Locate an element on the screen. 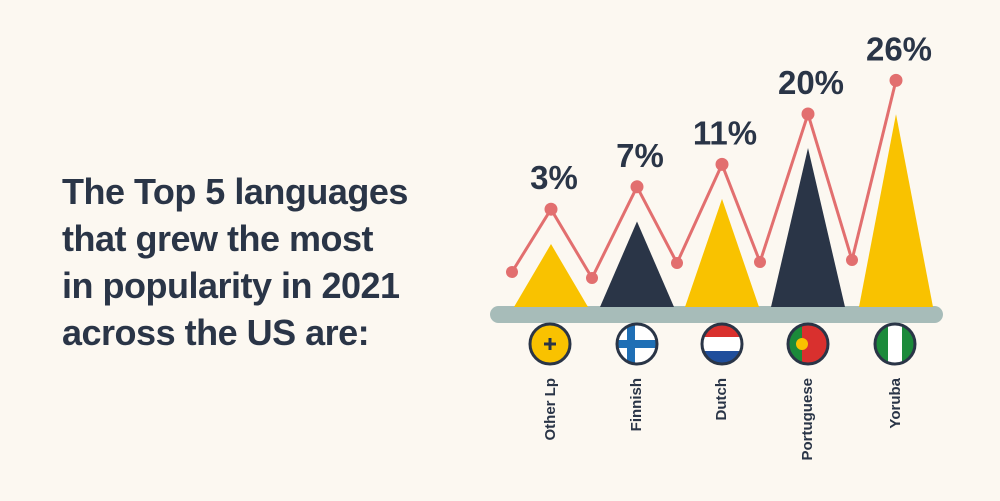 Image resolution: width=1000 pixels, height=501 pixels. value-label: 7% is located at coordinates (640, 155).